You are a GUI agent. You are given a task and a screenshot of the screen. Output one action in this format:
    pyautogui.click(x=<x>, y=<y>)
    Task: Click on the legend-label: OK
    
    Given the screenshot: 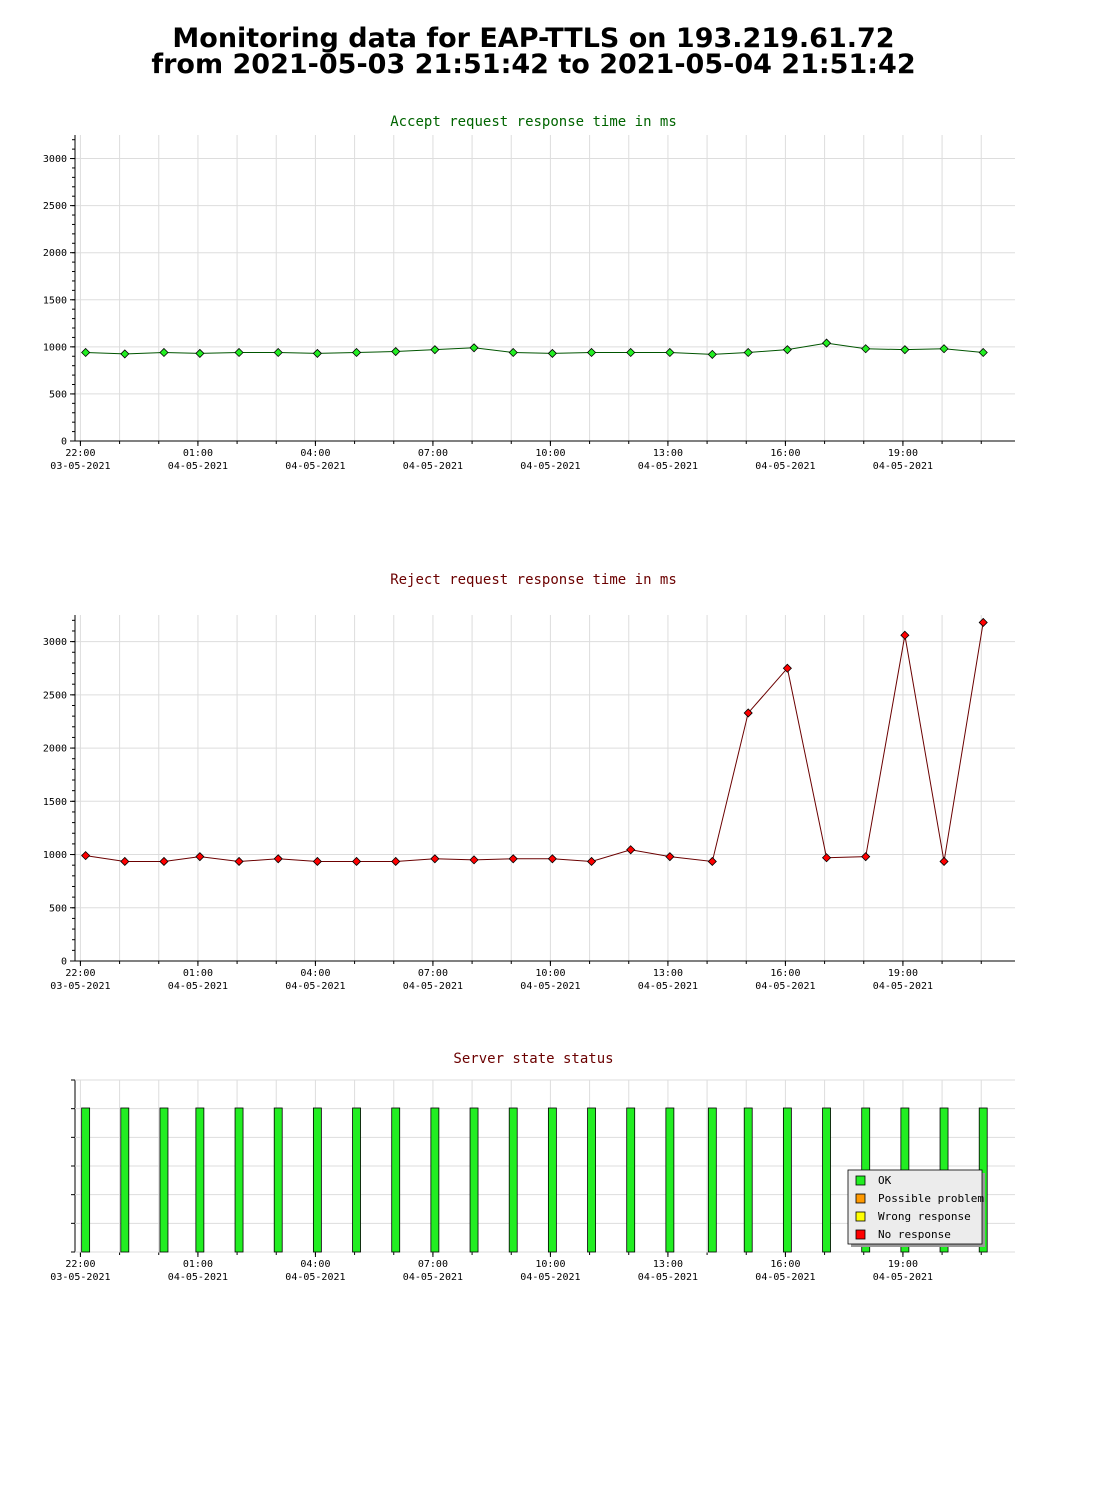 What is the action you would take?
    pyautogui.click(x=885, y=1180)
    